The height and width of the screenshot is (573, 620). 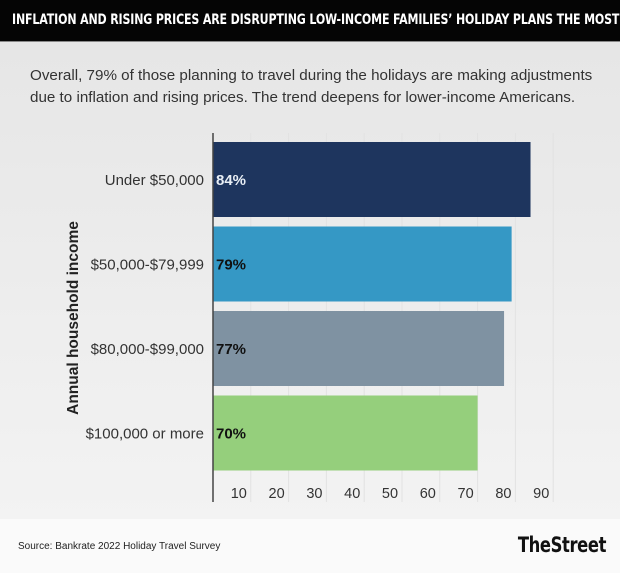 What do you see at coordinates (154, 180) in the screenshot?
I see `category-label: Under $50,000` at bounding box center [154, 180].